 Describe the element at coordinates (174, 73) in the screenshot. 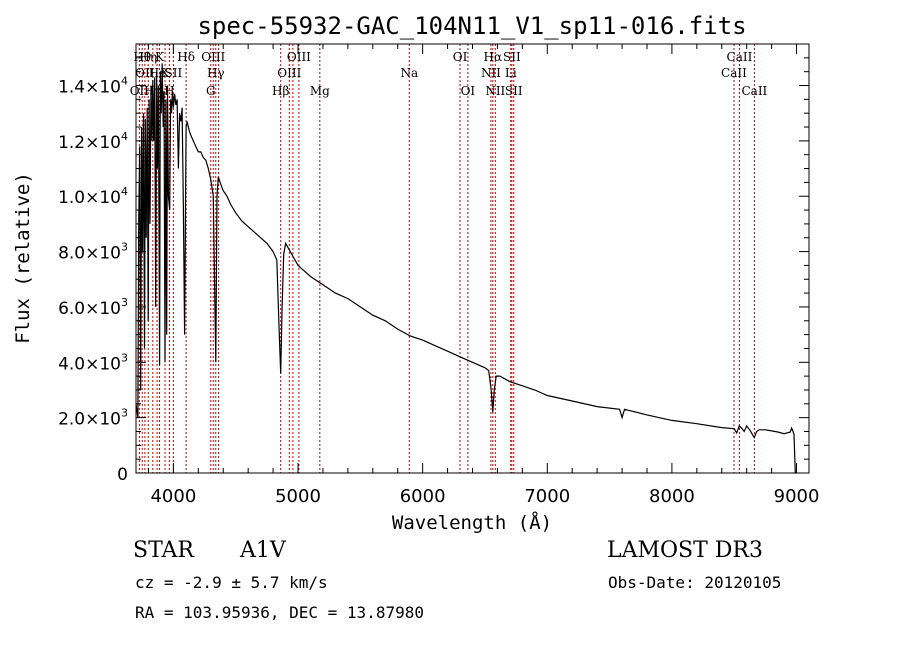

I see `line-label-9: SII` at that location.